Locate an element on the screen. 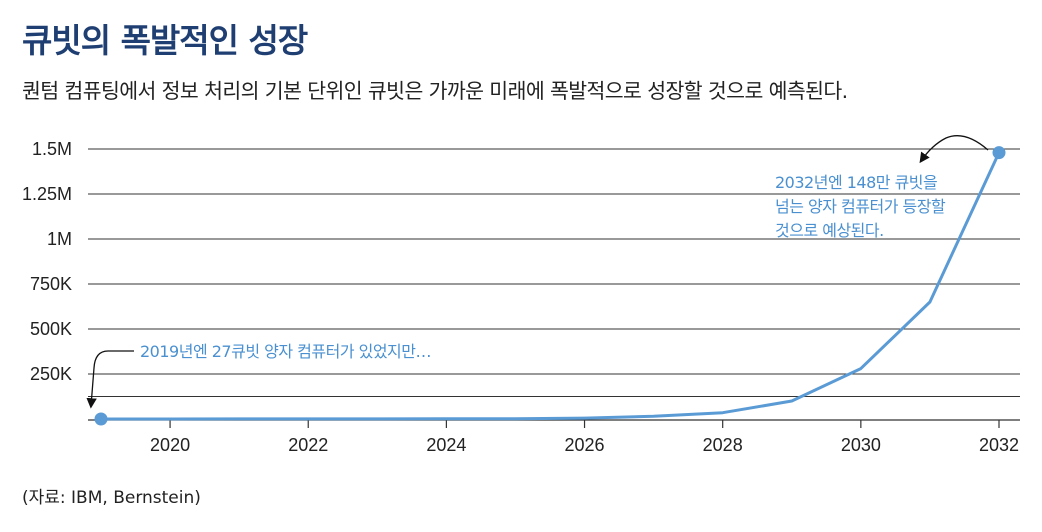  y-tick-label: 750K is located at coordinates (51, 284).